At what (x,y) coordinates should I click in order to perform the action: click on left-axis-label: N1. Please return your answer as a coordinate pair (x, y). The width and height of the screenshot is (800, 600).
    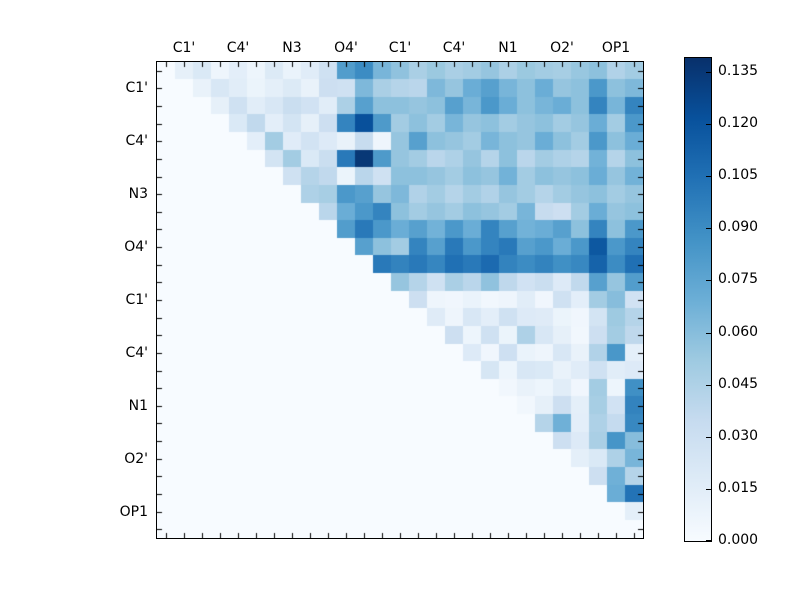
    Looking at the image, I should click on (138, 405).